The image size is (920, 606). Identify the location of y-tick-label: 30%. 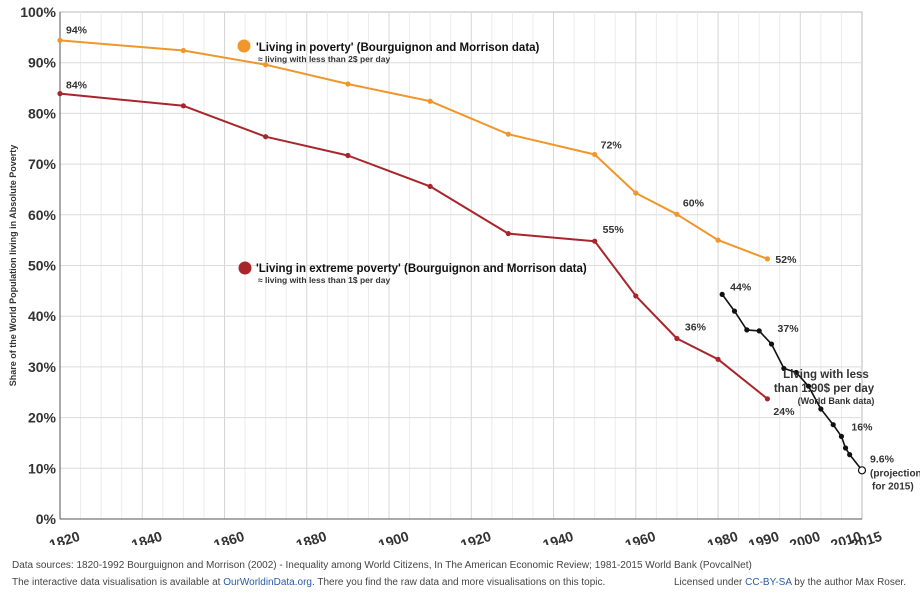
(42, 367).